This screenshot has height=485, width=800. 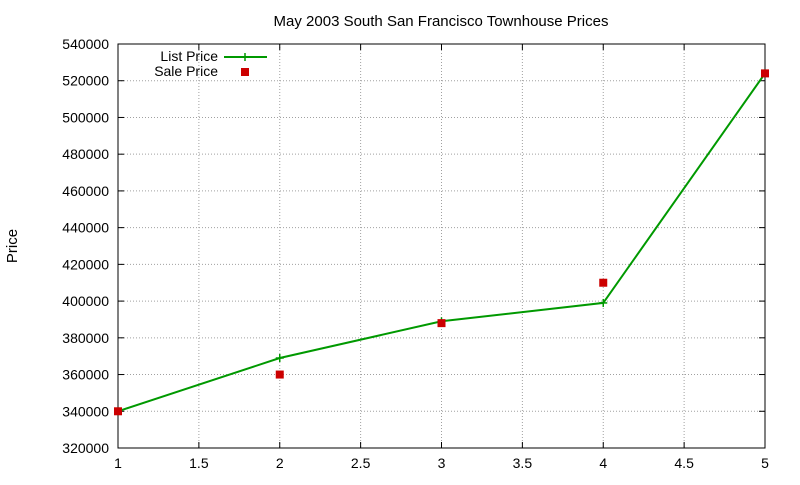 What do you see at coordinates (523, 463) in the screenshot?
I see `x-tick-label: 3.5` at bounding box center [523, 463].